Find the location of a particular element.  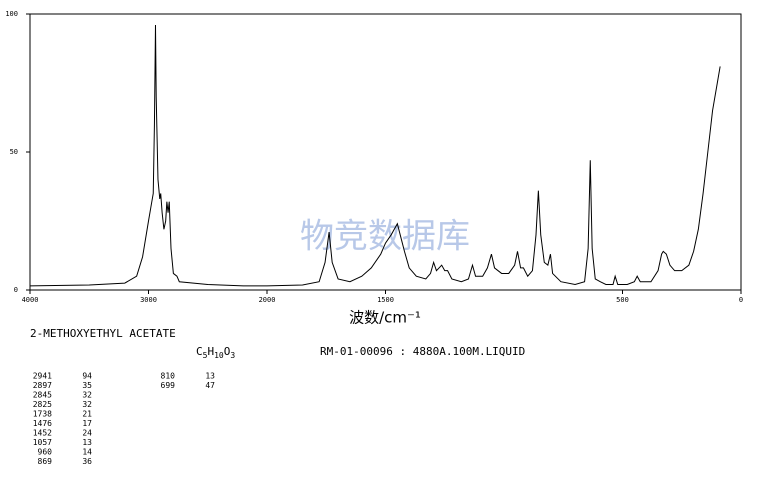

peak-intensity: 14 is located at coordinates (87, 452).